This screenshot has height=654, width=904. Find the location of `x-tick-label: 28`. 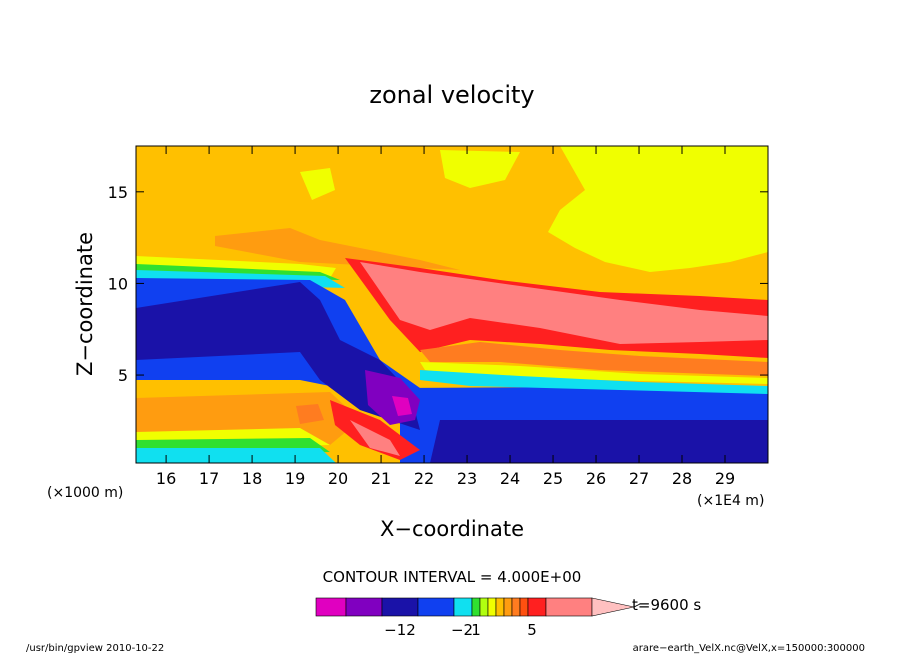

x-tick-label: 28 is located at coordinates (682, 478).